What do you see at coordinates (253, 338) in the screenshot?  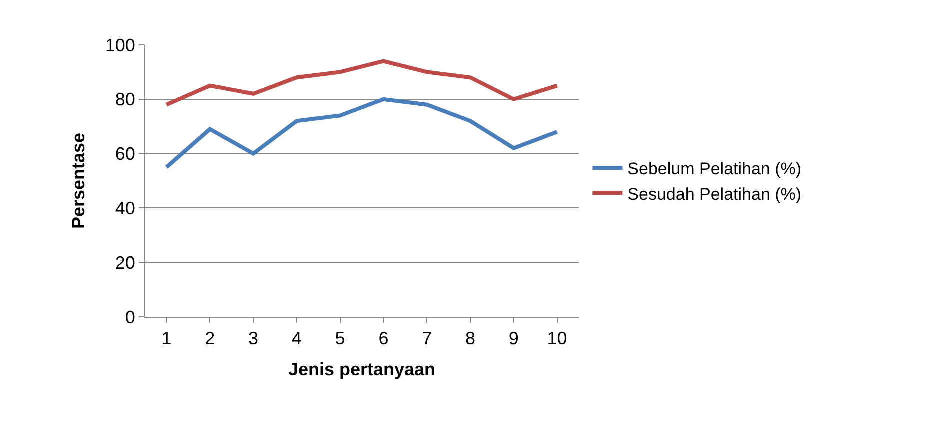 I see `x-tick-label: 3` at bounding box center [253, 338].